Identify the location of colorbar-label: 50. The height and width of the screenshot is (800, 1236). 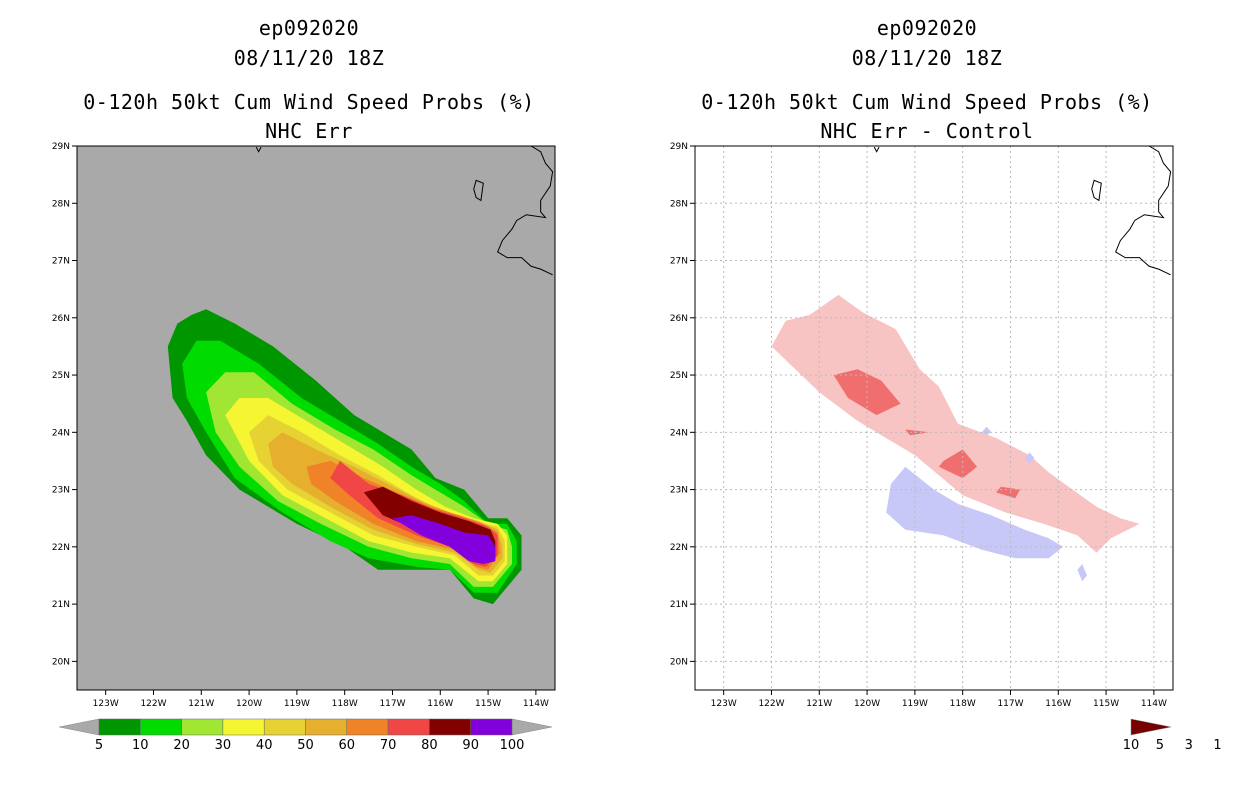
(305, 745).